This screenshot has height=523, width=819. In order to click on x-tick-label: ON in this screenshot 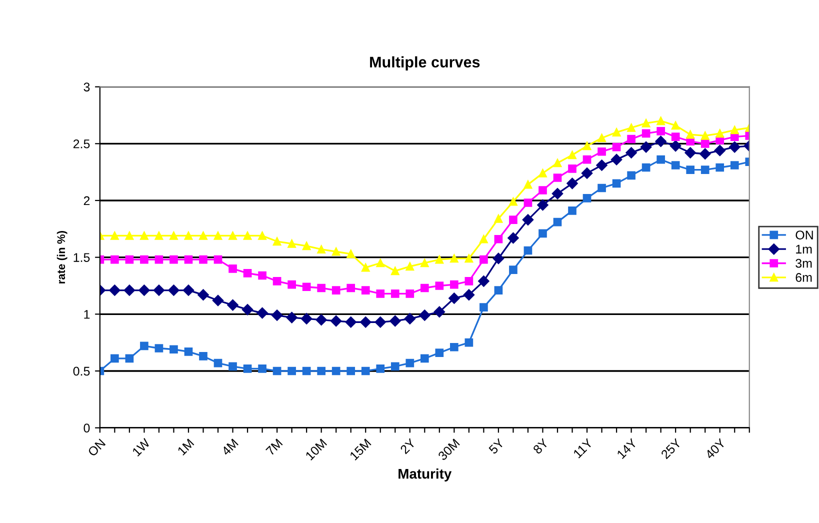, I will do `click(96, 447)`.